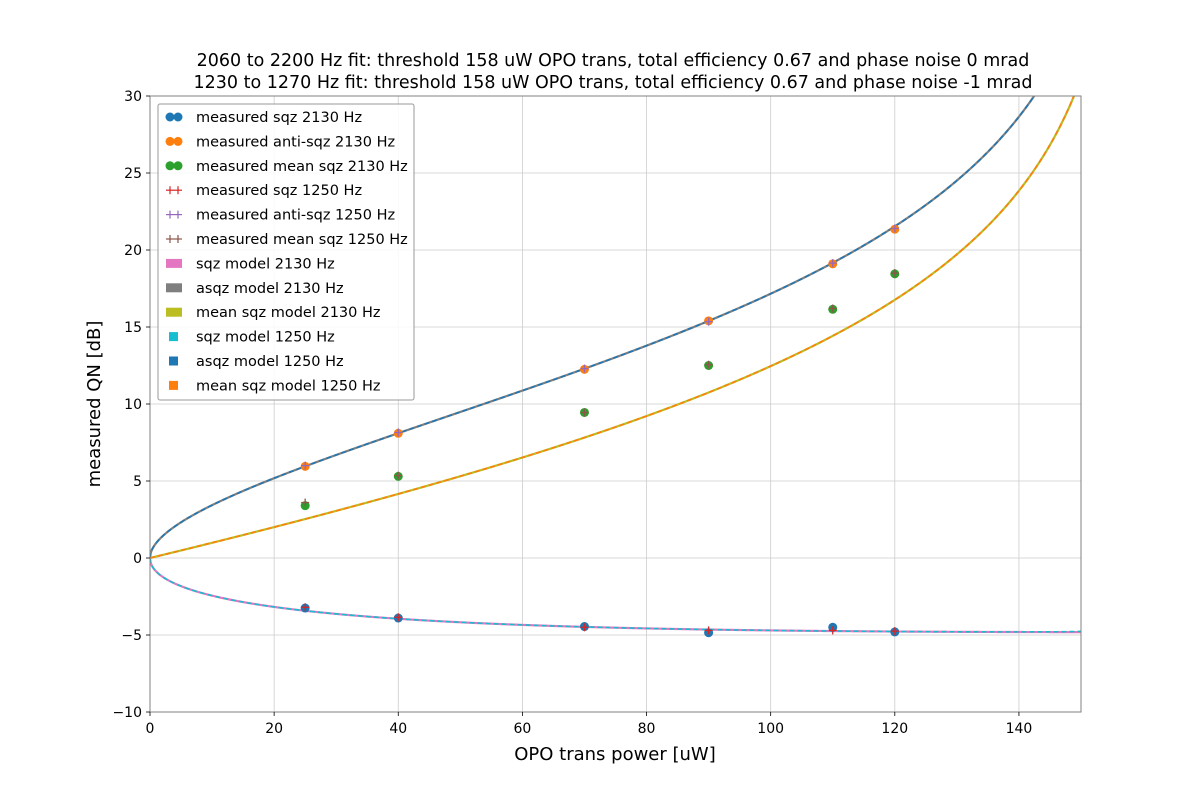  What do you see at coordinates (127, 713) in the screenshot?
I see `y-tick-label: −10` at bounding box center [127, 713].